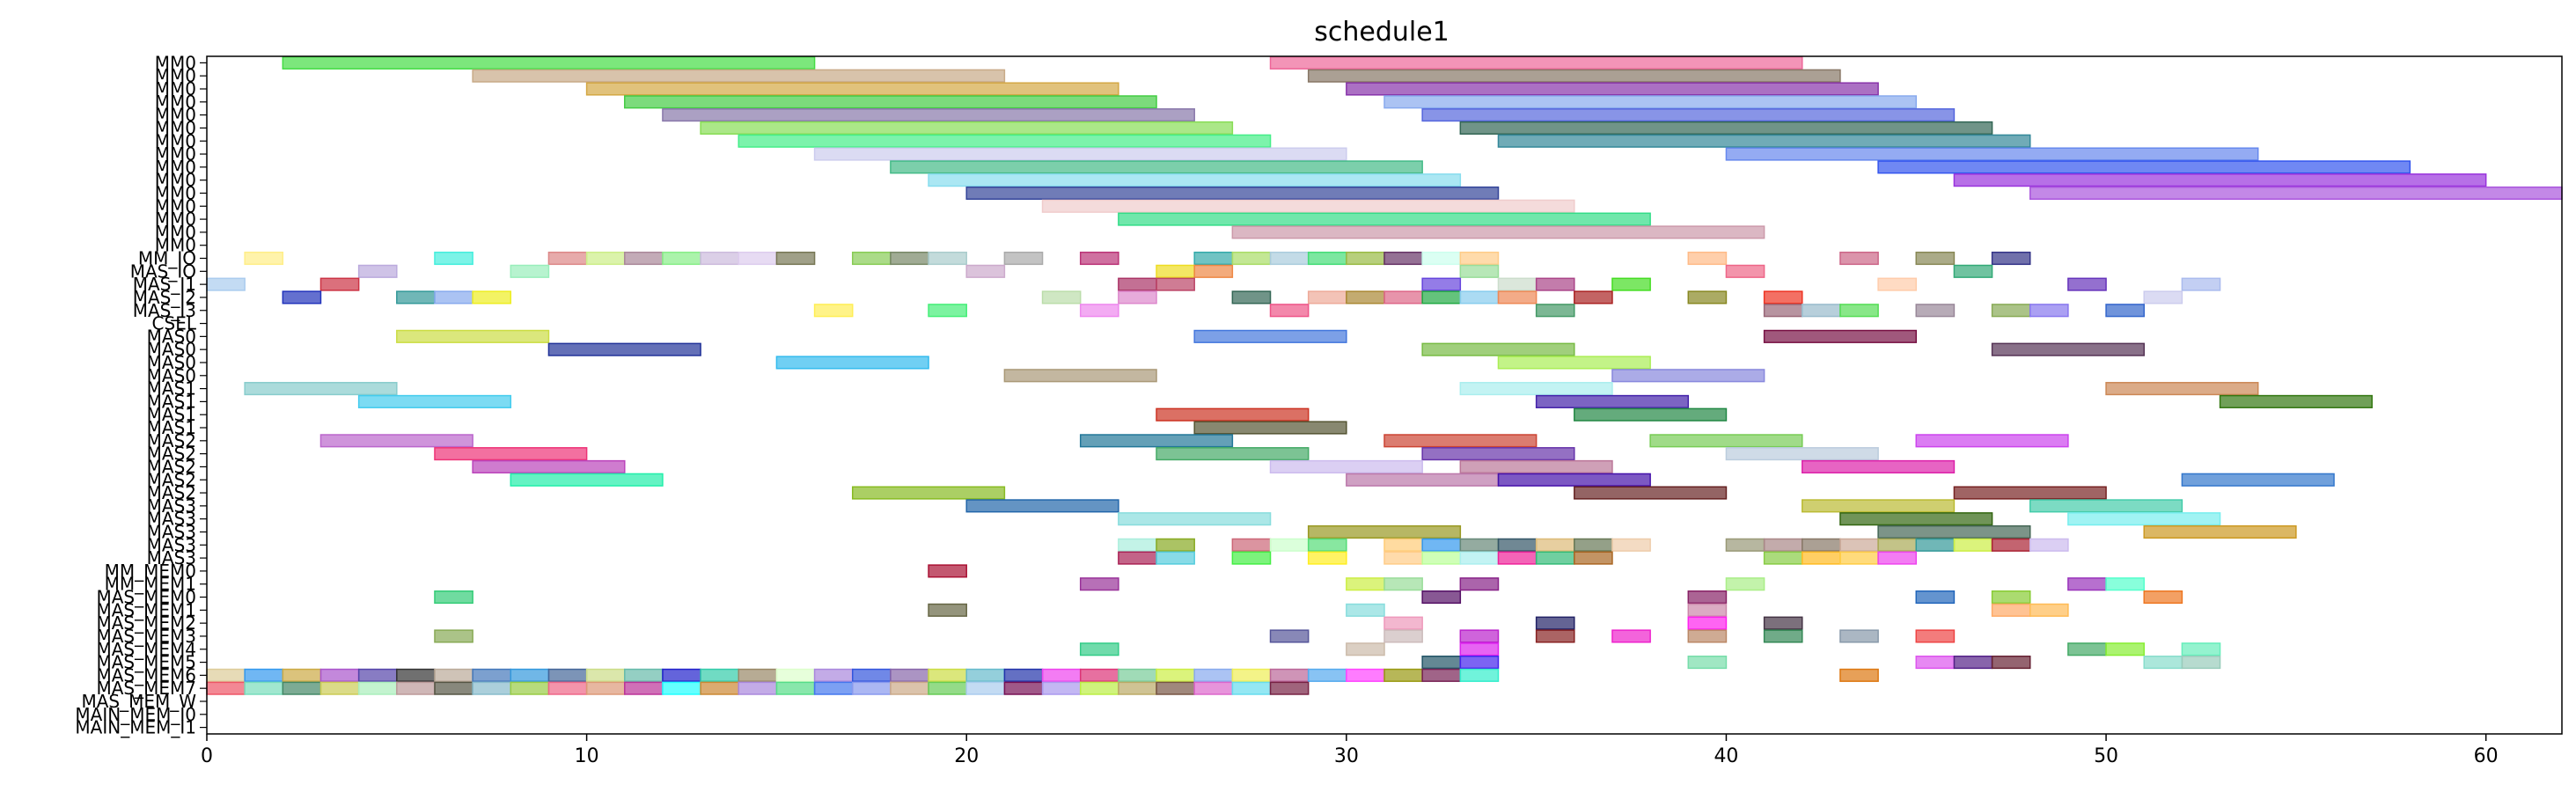  What do you see at coordinates (150, 584) in the screenshot?
I see `y-tick-label: MM_MEM1` at bounding box center [150, 584].